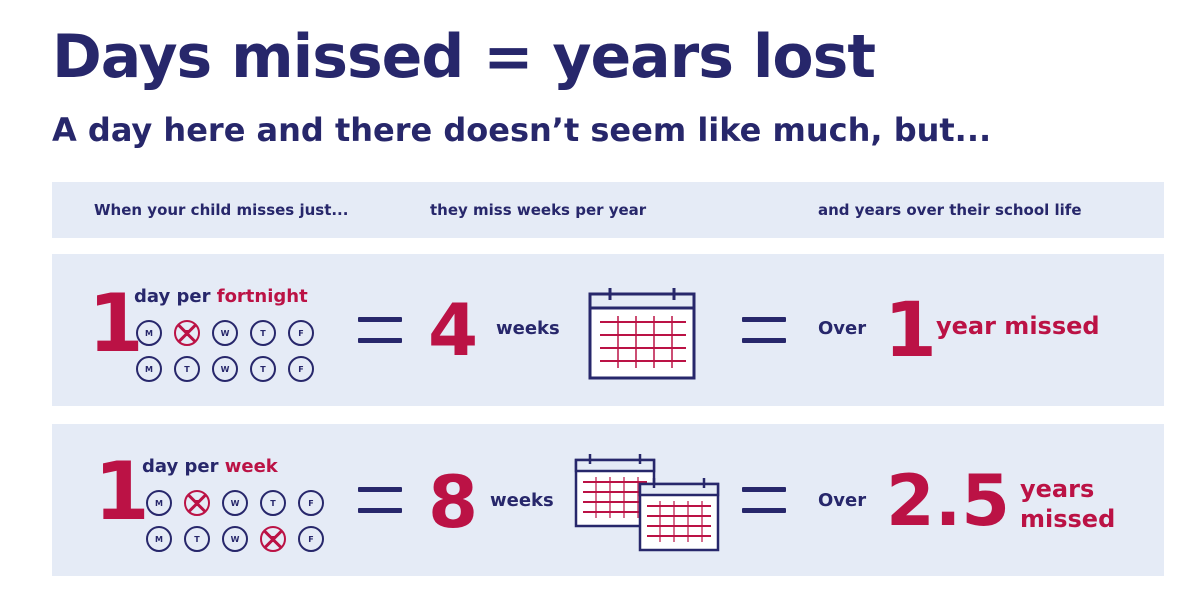  Describe the element at coordinates (464, 57) in the screenshot. I see `page-title: Days missed = years lost` at that location.